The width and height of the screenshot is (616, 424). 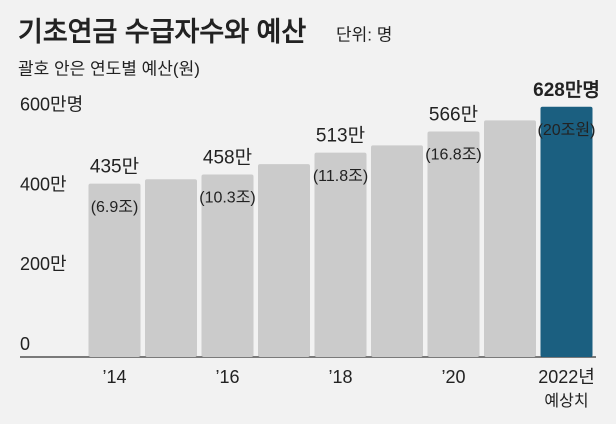 What do you see at coordinates (453, 155) in the screenshot?
I see `budget-label: (16.8조)` at bounding box center [453, 155].